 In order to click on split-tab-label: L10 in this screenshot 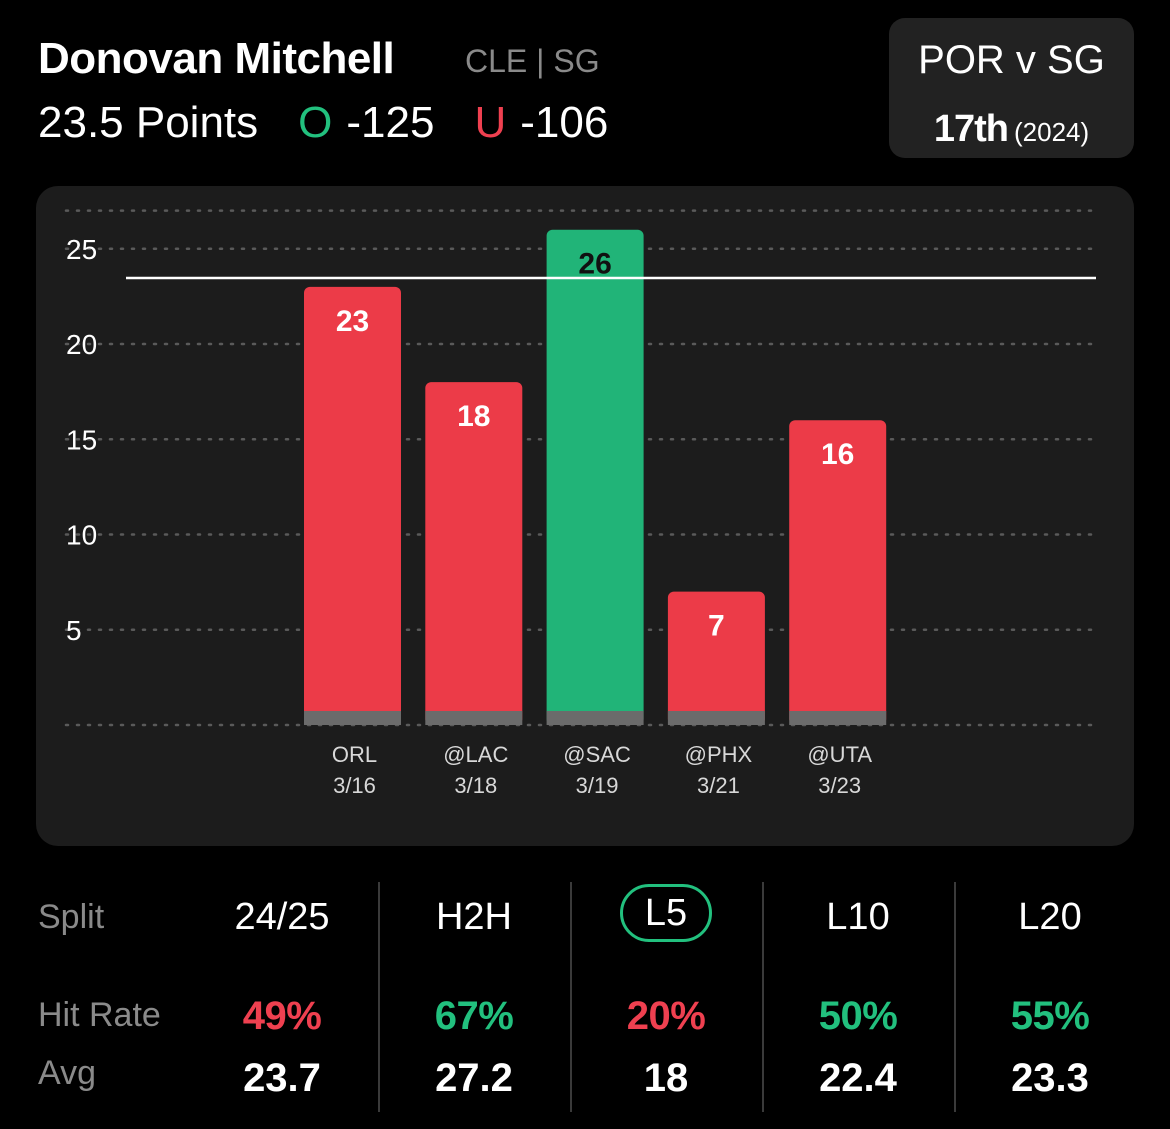, I will do `click(858, 917)`.